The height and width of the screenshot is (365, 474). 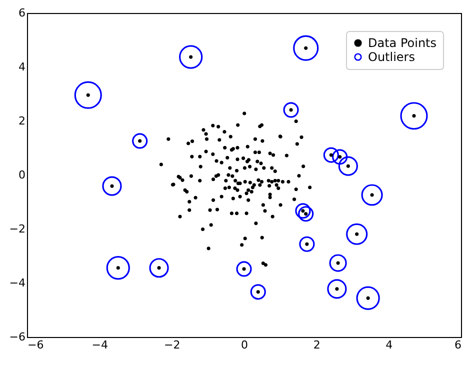 I want to click on legend-label: Data Points, so click(x=402, y=43).